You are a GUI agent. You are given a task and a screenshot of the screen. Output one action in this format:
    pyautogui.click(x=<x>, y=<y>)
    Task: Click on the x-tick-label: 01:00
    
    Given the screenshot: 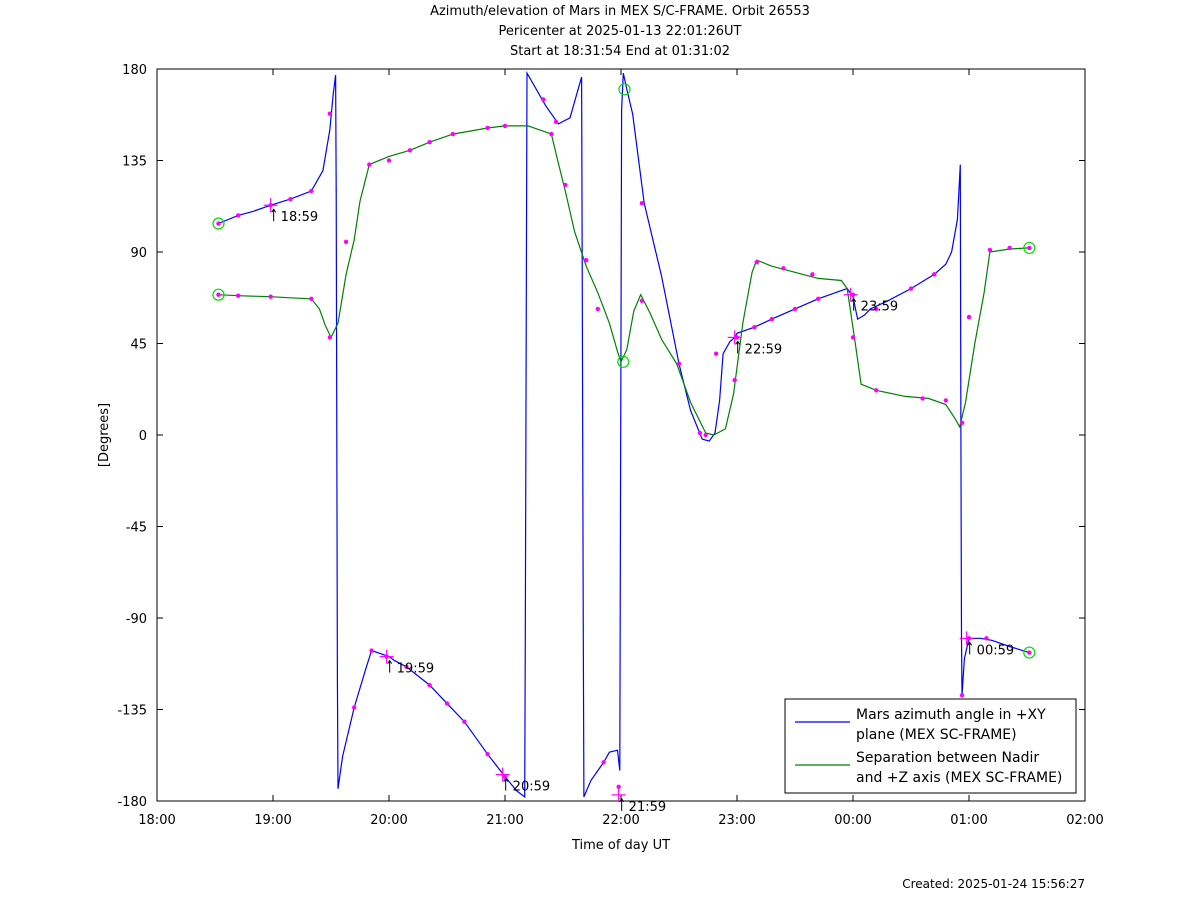 What is the action you would take?
    pyautogui.click(x=968, y=820)
    